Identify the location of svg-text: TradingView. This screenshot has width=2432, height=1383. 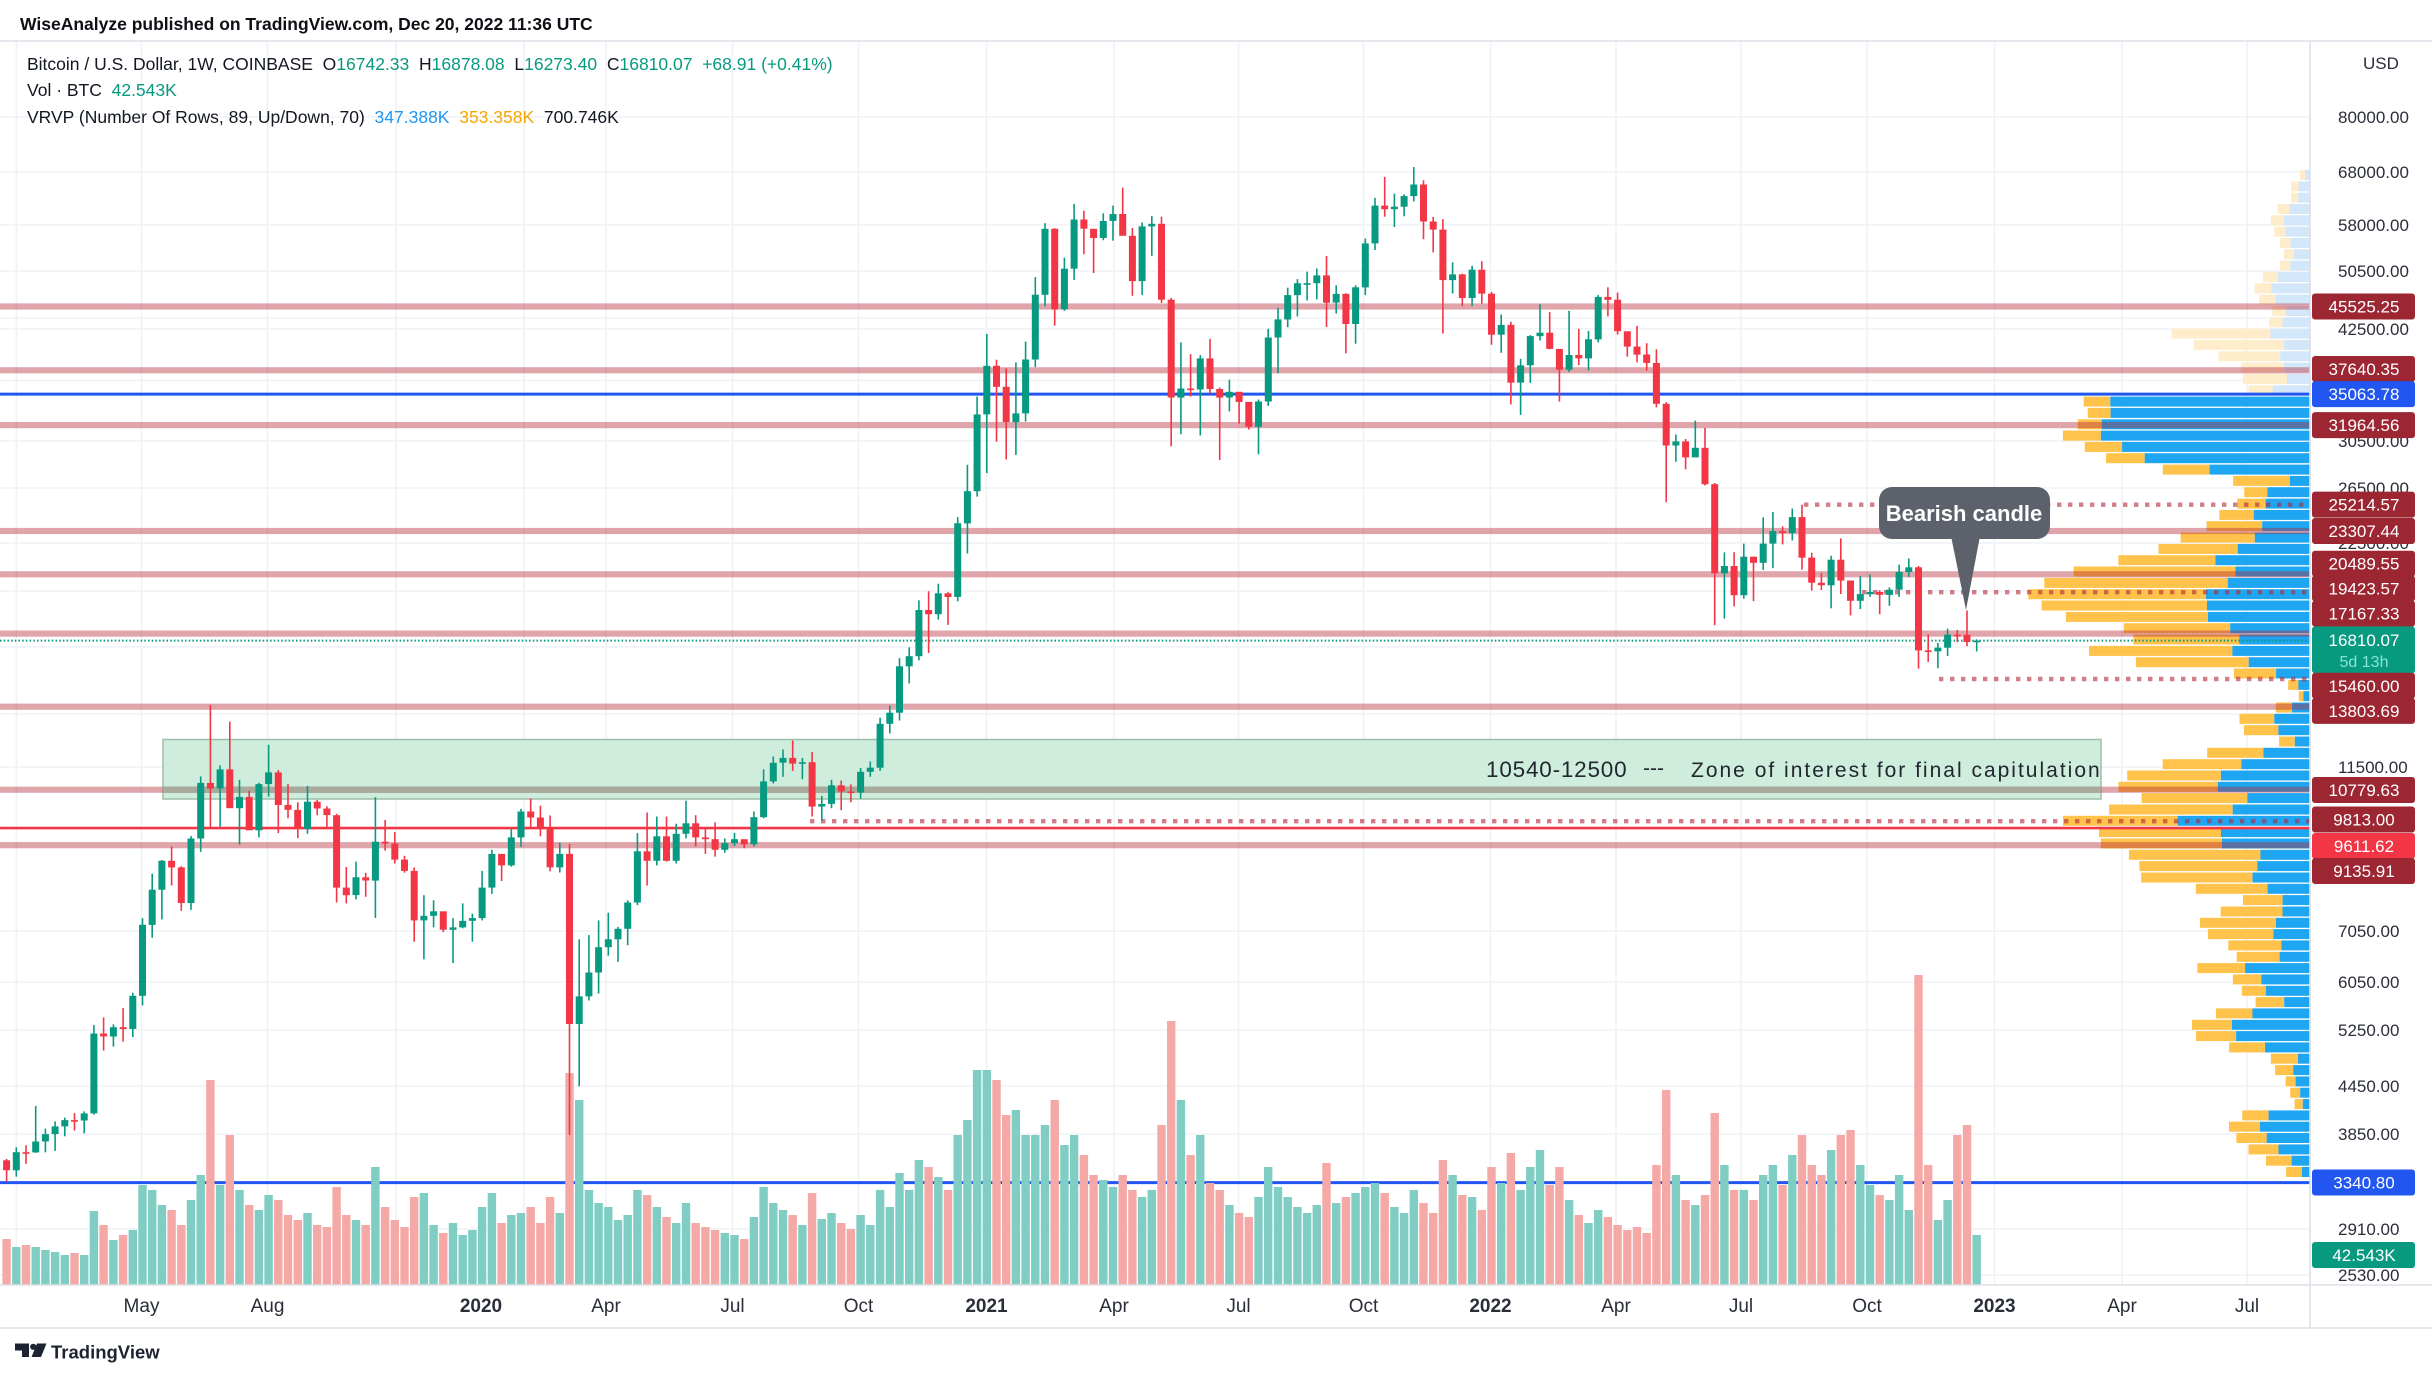
(105, 1352).